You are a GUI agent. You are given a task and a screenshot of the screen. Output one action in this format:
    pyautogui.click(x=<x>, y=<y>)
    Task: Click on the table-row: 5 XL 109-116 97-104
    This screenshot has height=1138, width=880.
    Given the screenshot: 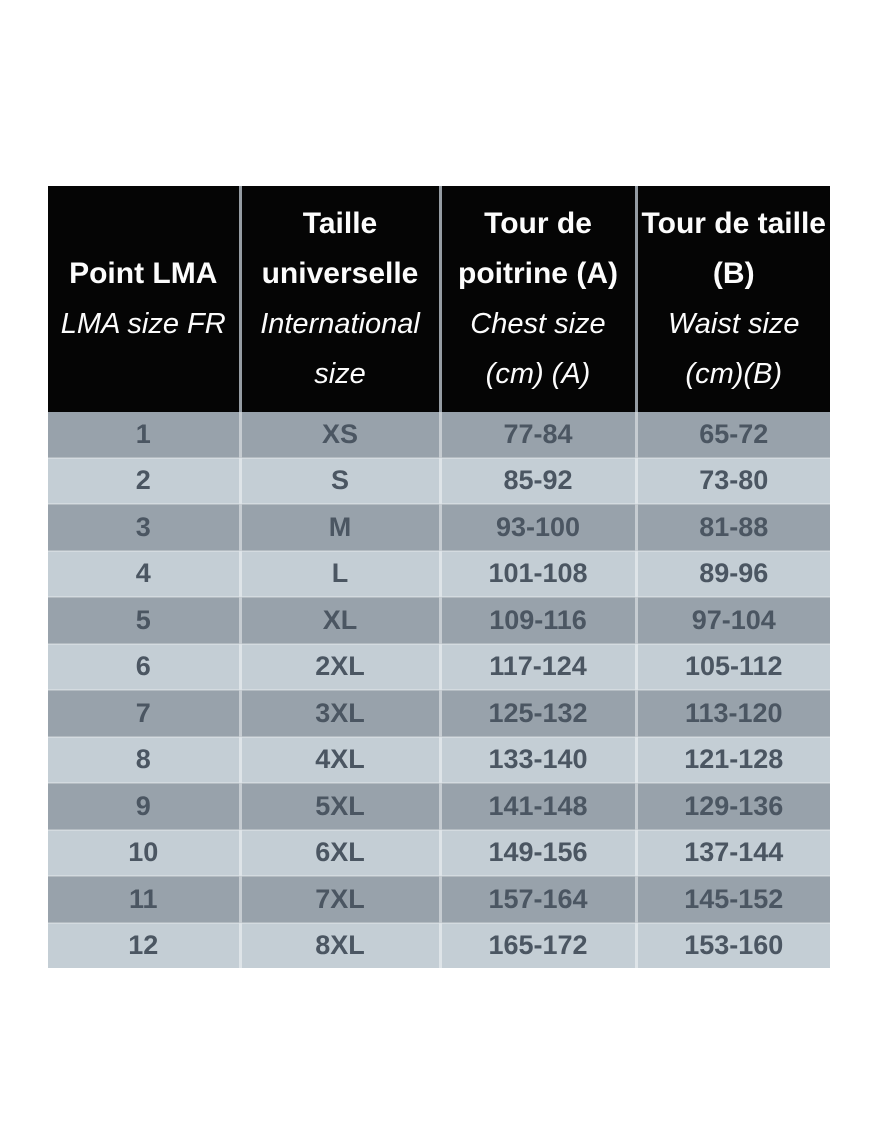 What is the action you would take?
    pyautogui.click(x=439, y=620)
    